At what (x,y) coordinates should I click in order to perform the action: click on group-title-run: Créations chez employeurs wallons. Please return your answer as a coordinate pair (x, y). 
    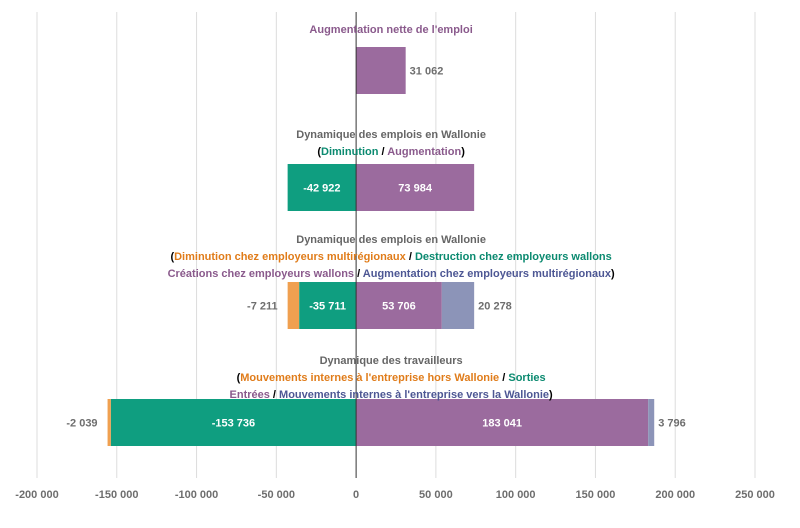
    Looking at the image, I should click on (261, 274).